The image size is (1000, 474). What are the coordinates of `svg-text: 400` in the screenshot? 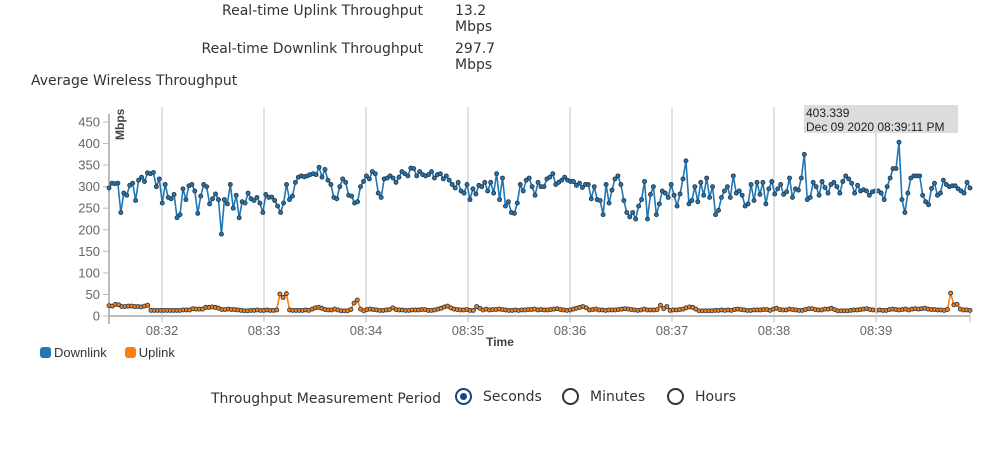 It's located at (89, 143).